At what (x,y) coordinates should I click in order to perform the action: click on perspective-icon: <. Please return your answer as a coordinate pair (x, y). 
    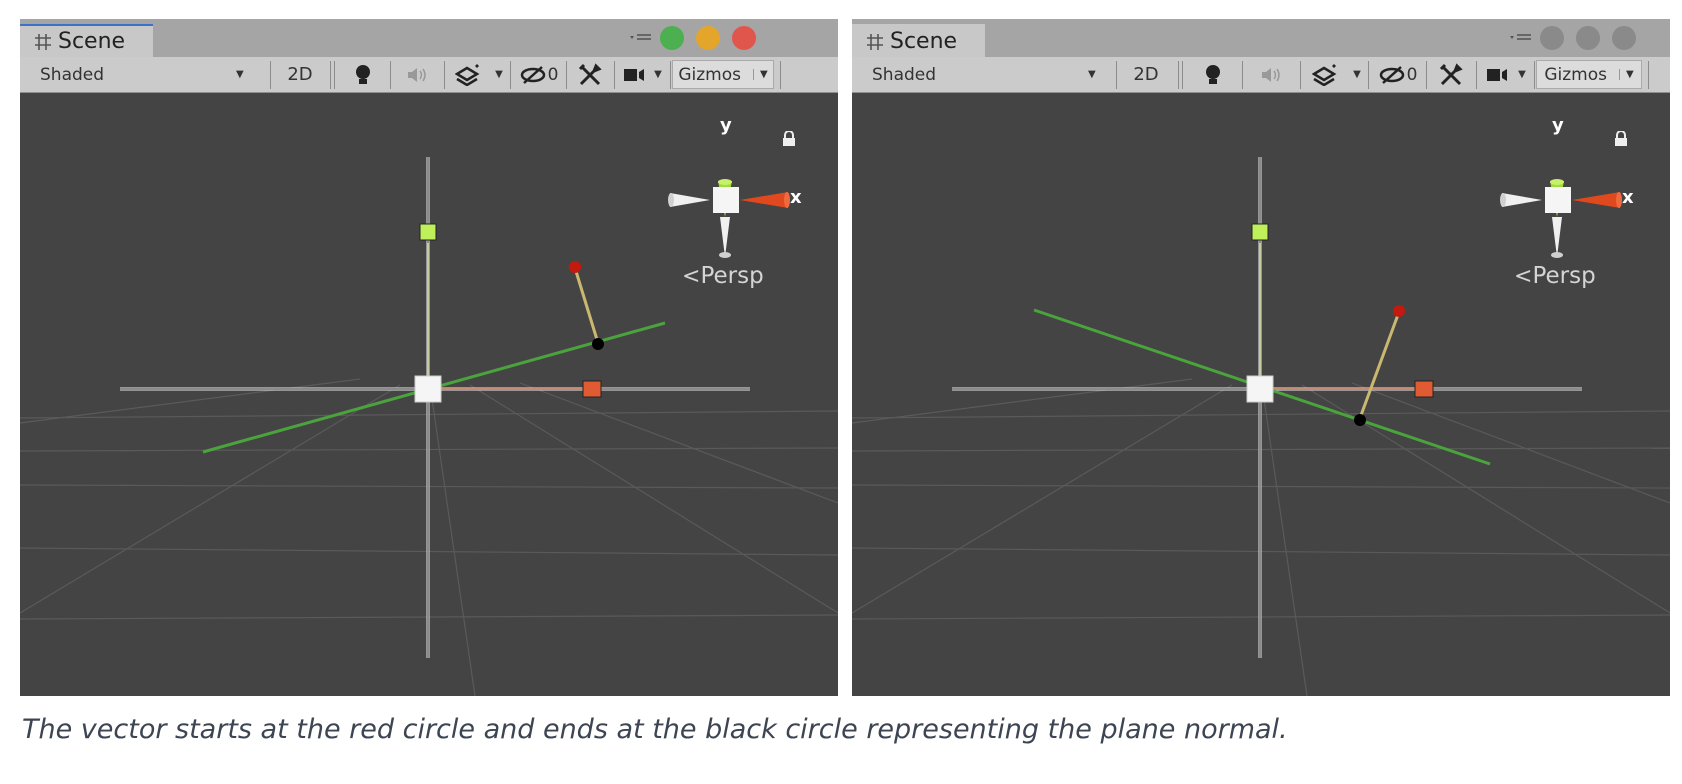
    Looking at the image, I should click on (1523, 276).